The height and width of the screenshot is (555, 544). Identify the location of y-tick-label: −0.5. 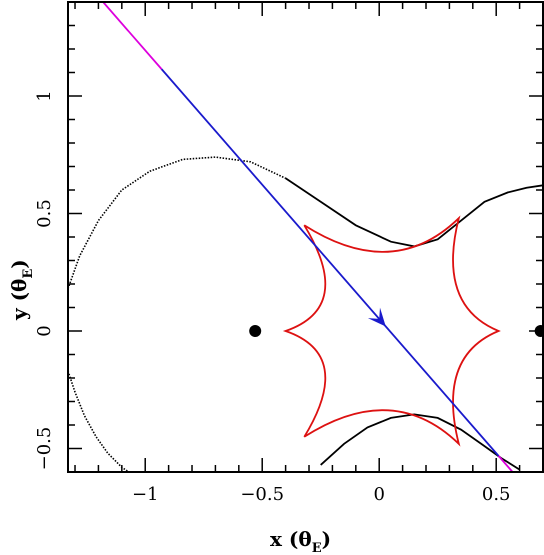
(44, 449).